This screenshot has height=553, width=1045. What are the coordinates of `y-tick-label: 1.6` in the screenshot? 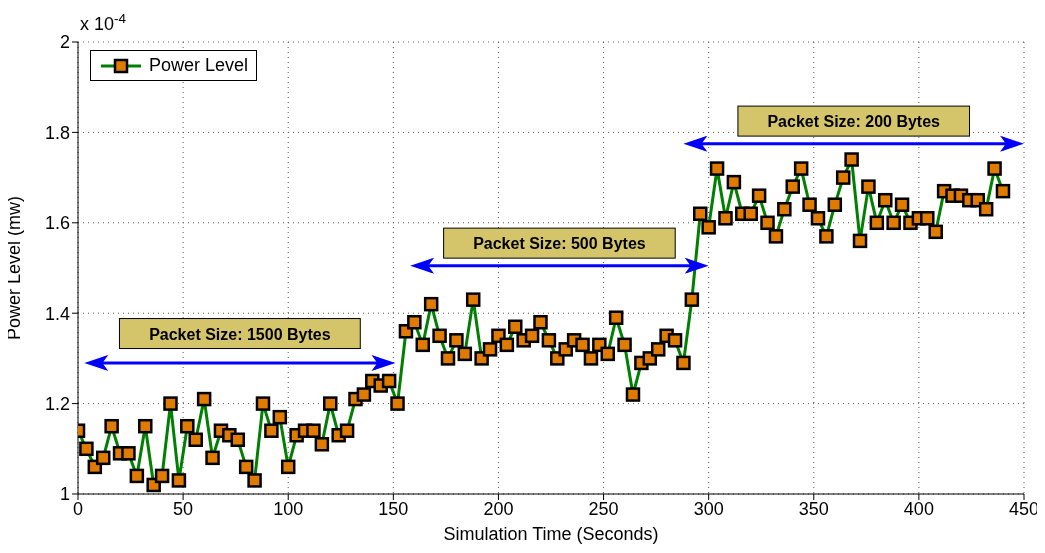 It's located at (57, 223).